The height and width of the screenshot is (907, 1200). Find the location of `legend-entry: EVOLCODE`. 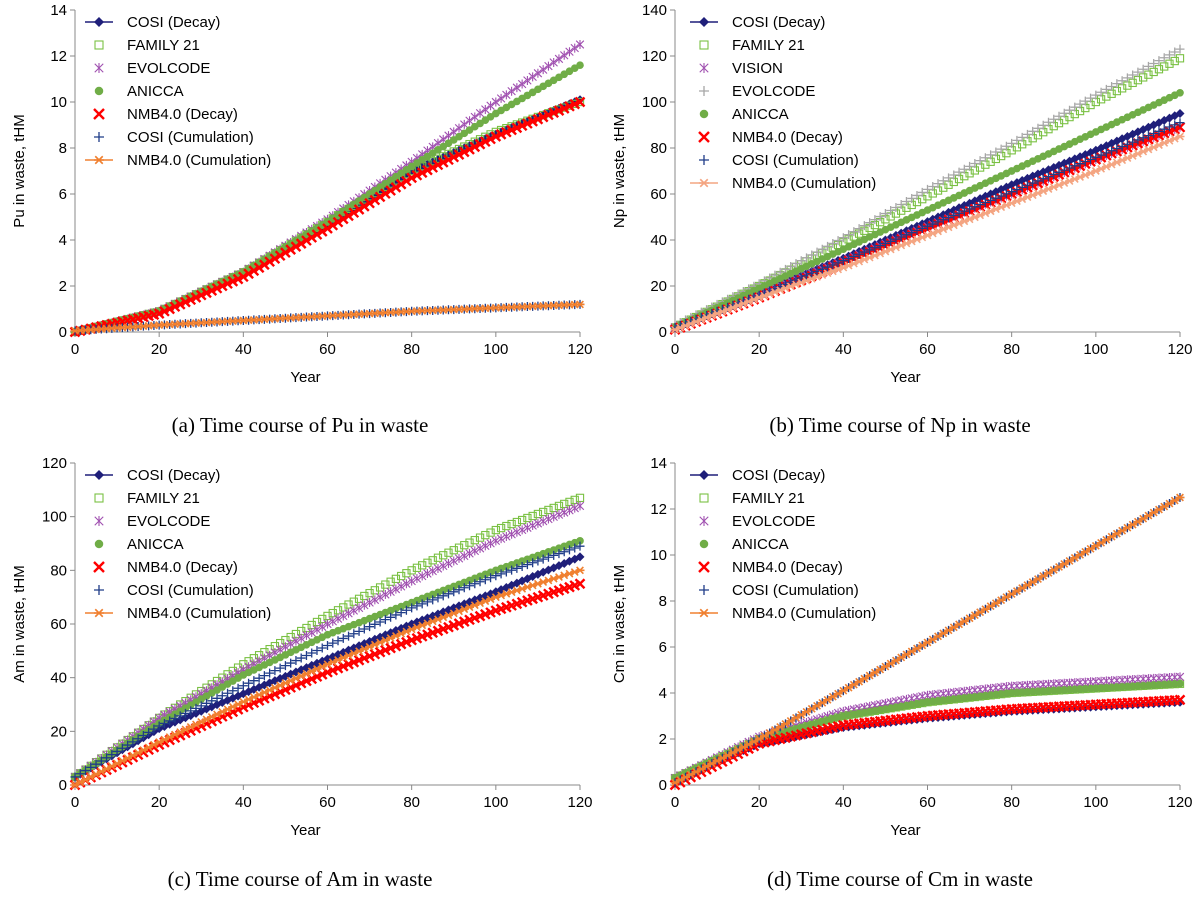

legend-entry: EVOLCODE is located at coordinates (757, 521).